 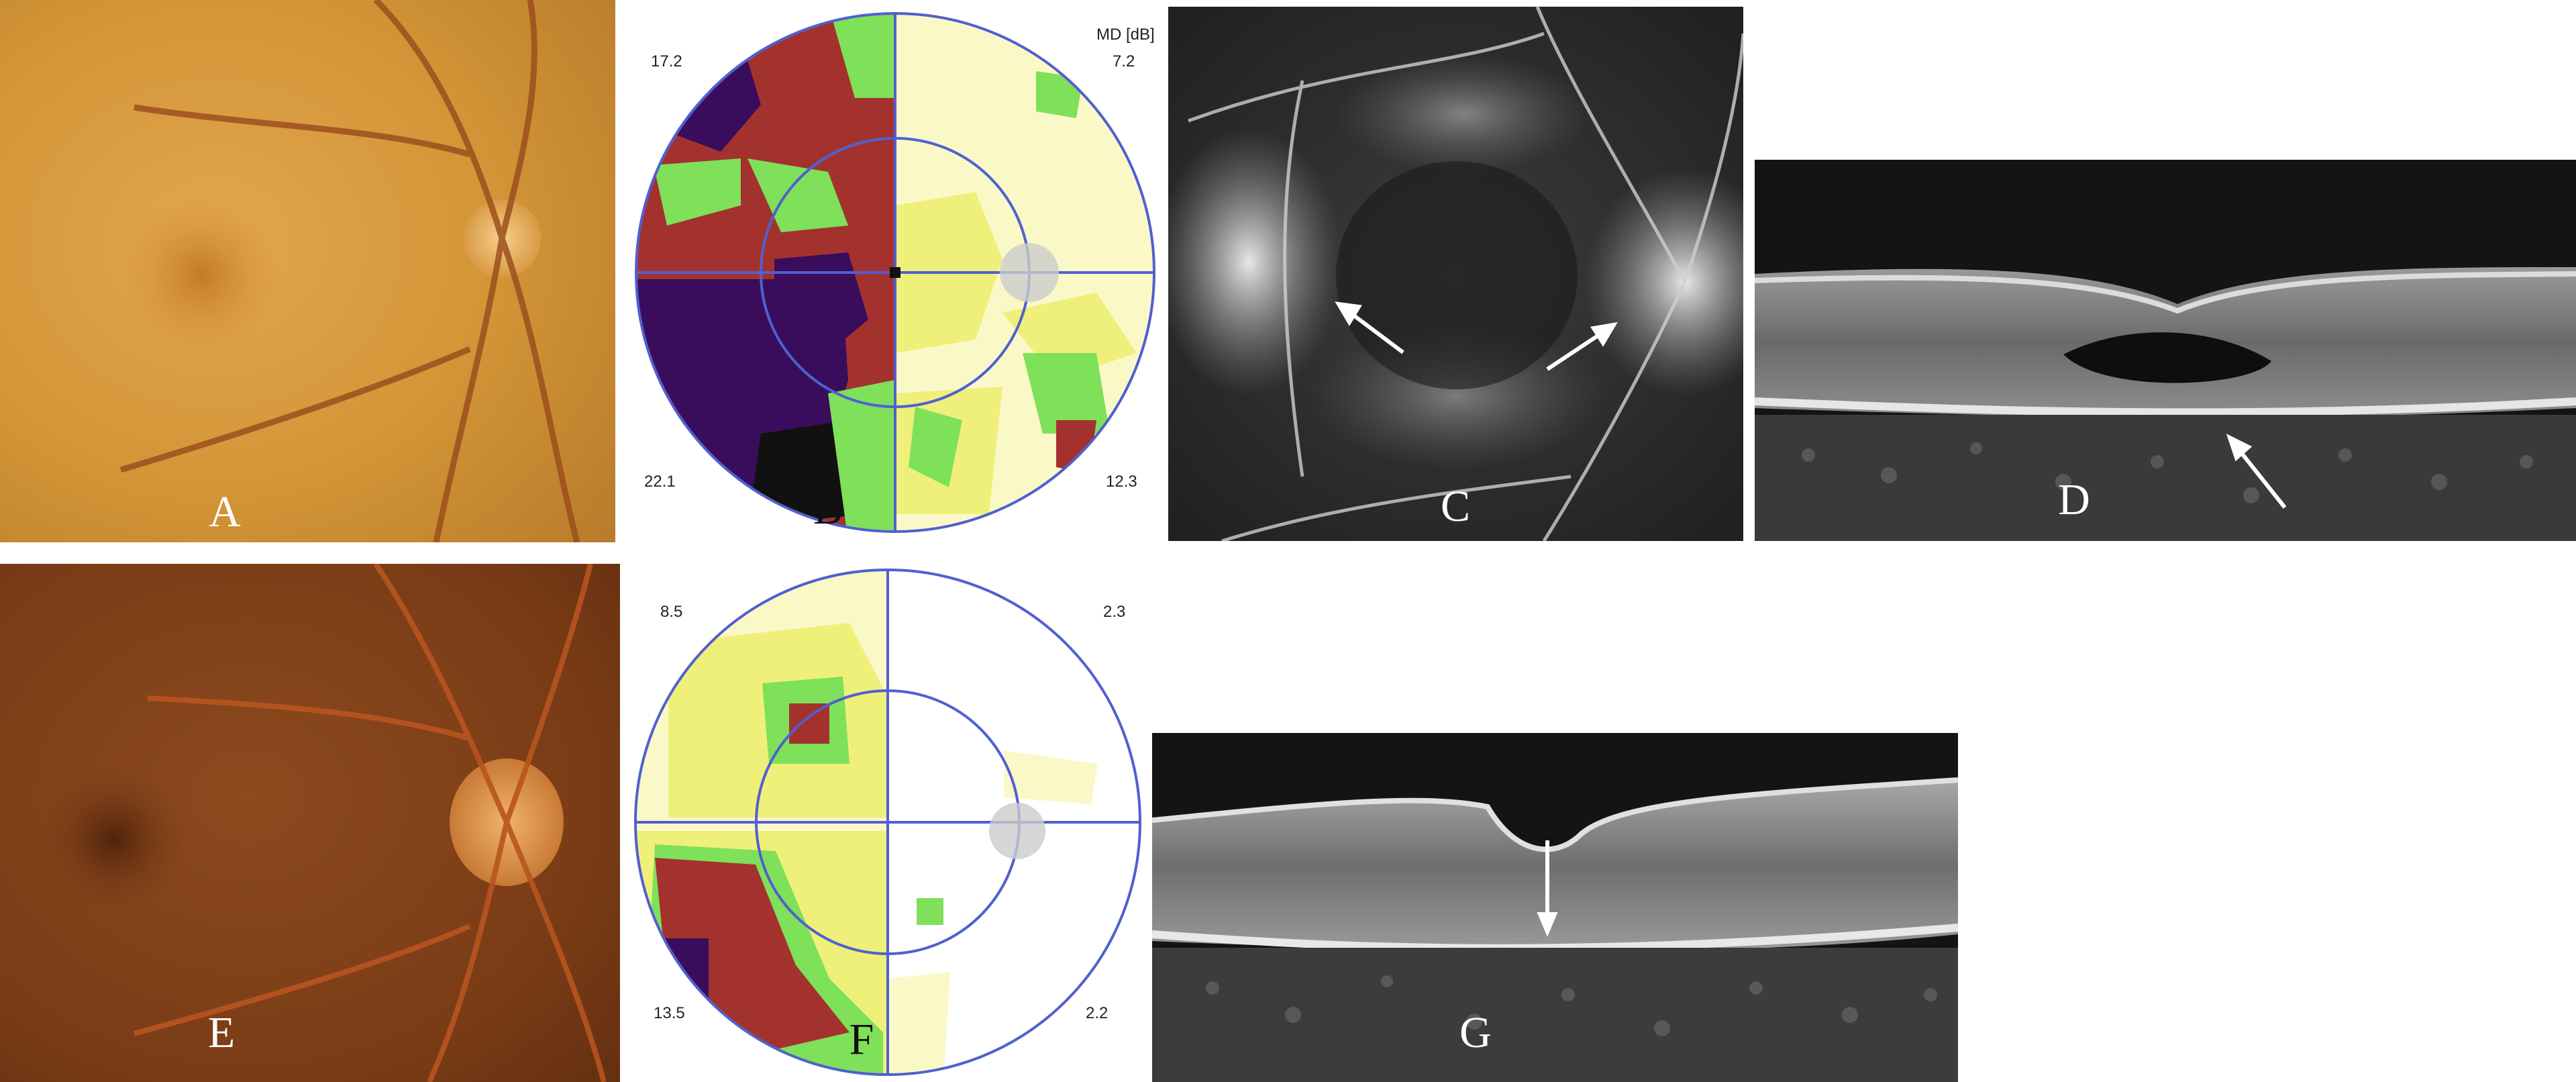 What do you see at coordinates (887, 822) in the screenshot?
I see `visual-field-map-f: 8.5 2.3 13.5 2.2 F` at bounding box center [887, 822].